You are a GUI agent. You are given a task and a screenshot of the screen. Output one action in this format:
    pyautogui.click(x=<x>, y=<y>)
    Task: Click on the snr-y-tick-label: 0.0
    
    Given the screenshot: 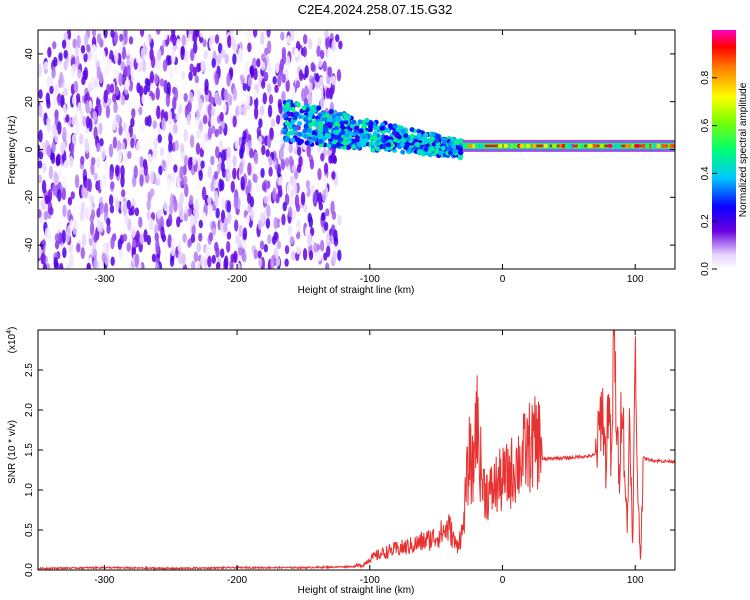 What is the action you would take?
    pyautogui.click(x=29, y=570)
    